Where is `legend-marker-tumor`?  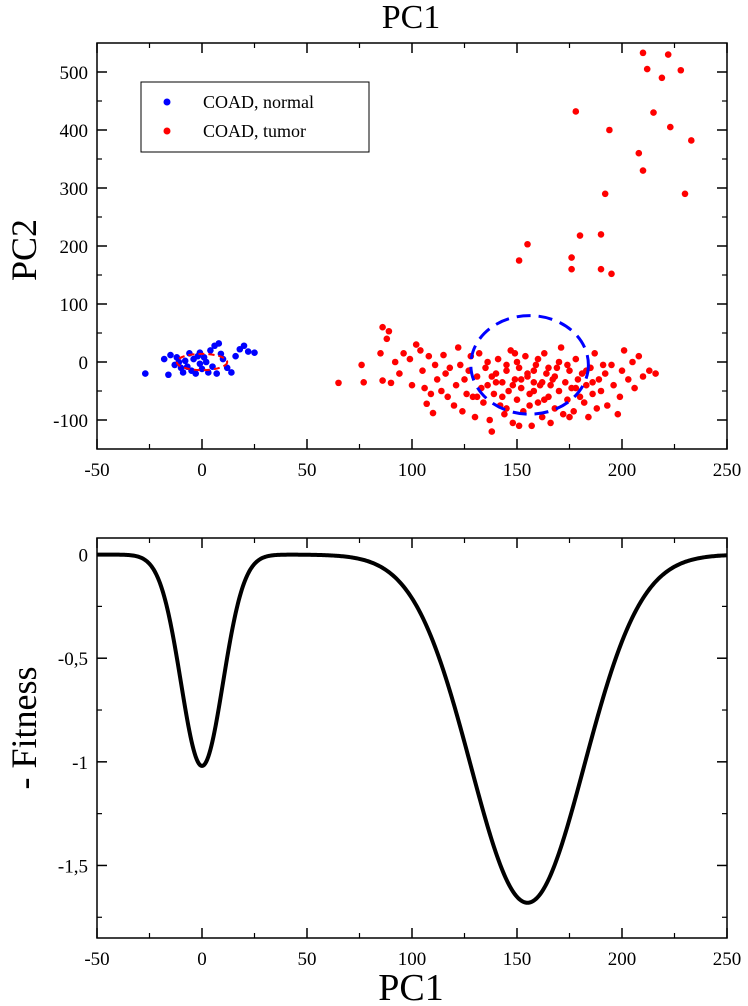 legend-marker-tumor is located at coordinates (167, 131).